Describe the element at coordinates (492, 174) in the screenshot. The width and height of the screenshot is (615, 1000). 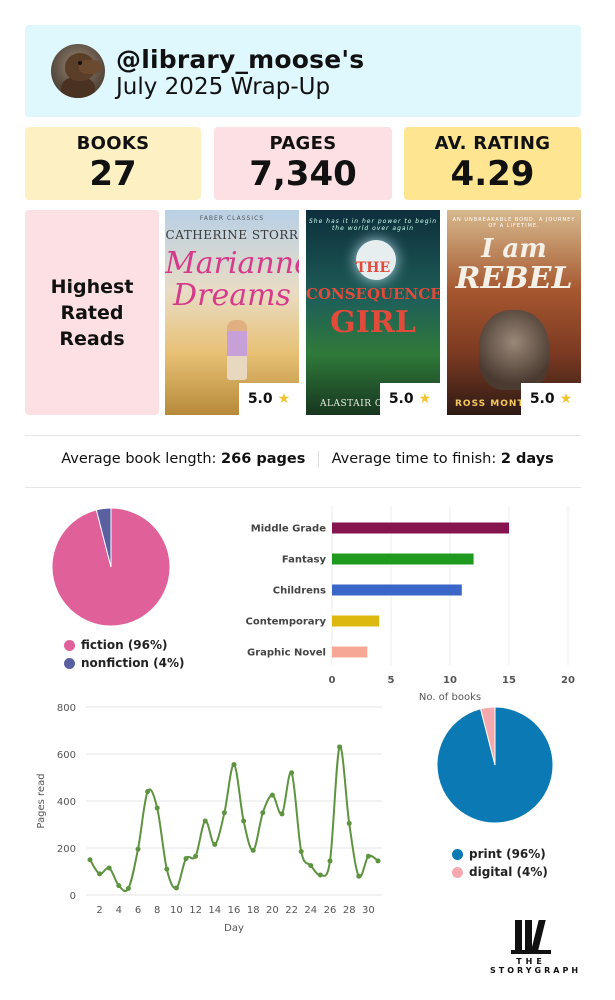
I see `stat-rating-value: 4.29` at that location.